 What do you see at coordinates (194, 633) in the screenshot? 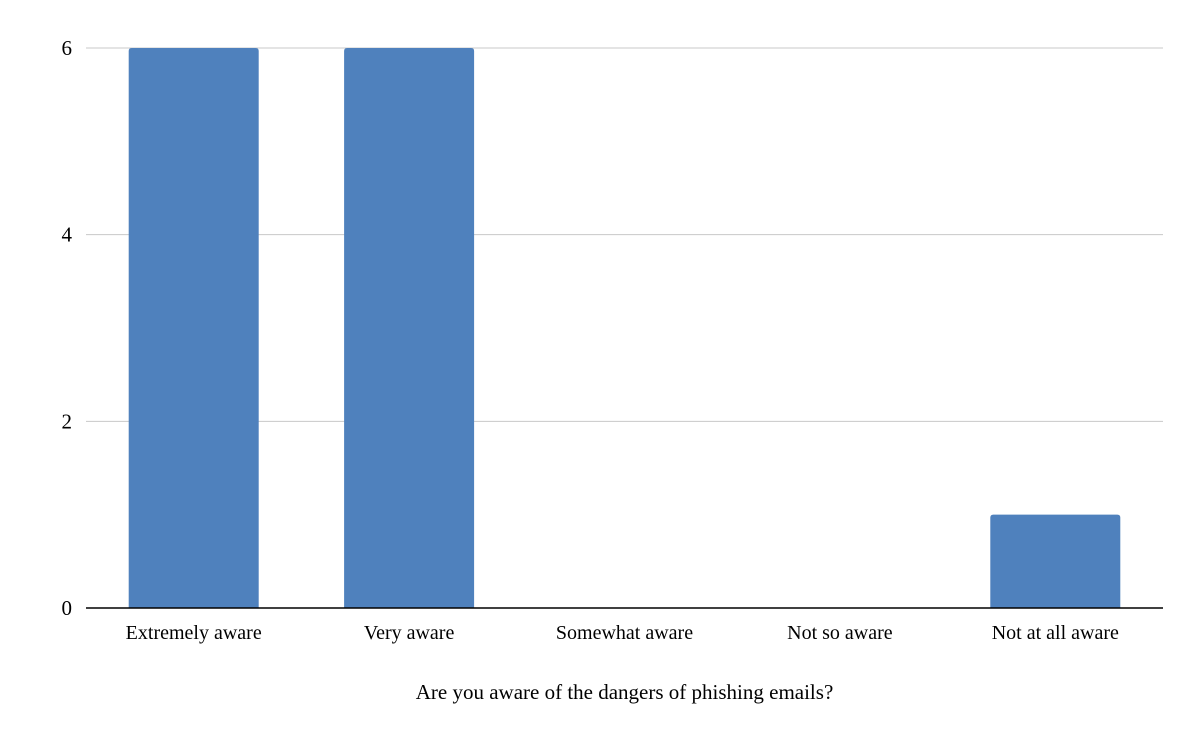
I see `x-category-label: Extremely aware` at bounding box center [194, 633].